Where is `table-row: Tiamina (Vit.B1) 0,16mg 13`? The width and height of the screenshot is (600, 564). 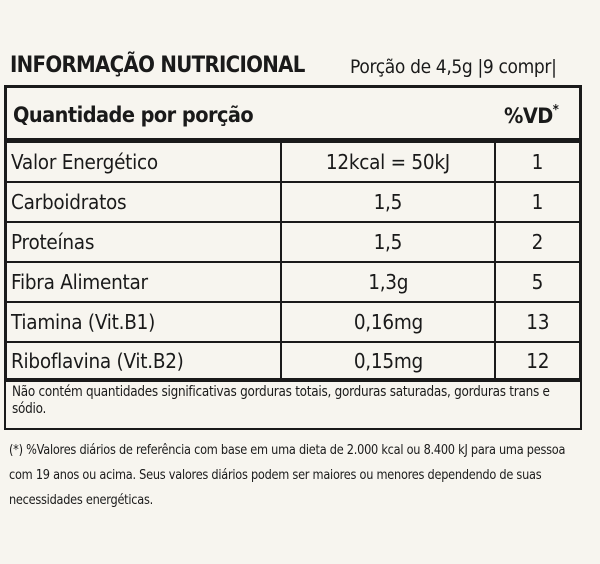
table-row: Tiamina (Vit.B1) 0,16mg 13 is located at coordinates (293, 323).